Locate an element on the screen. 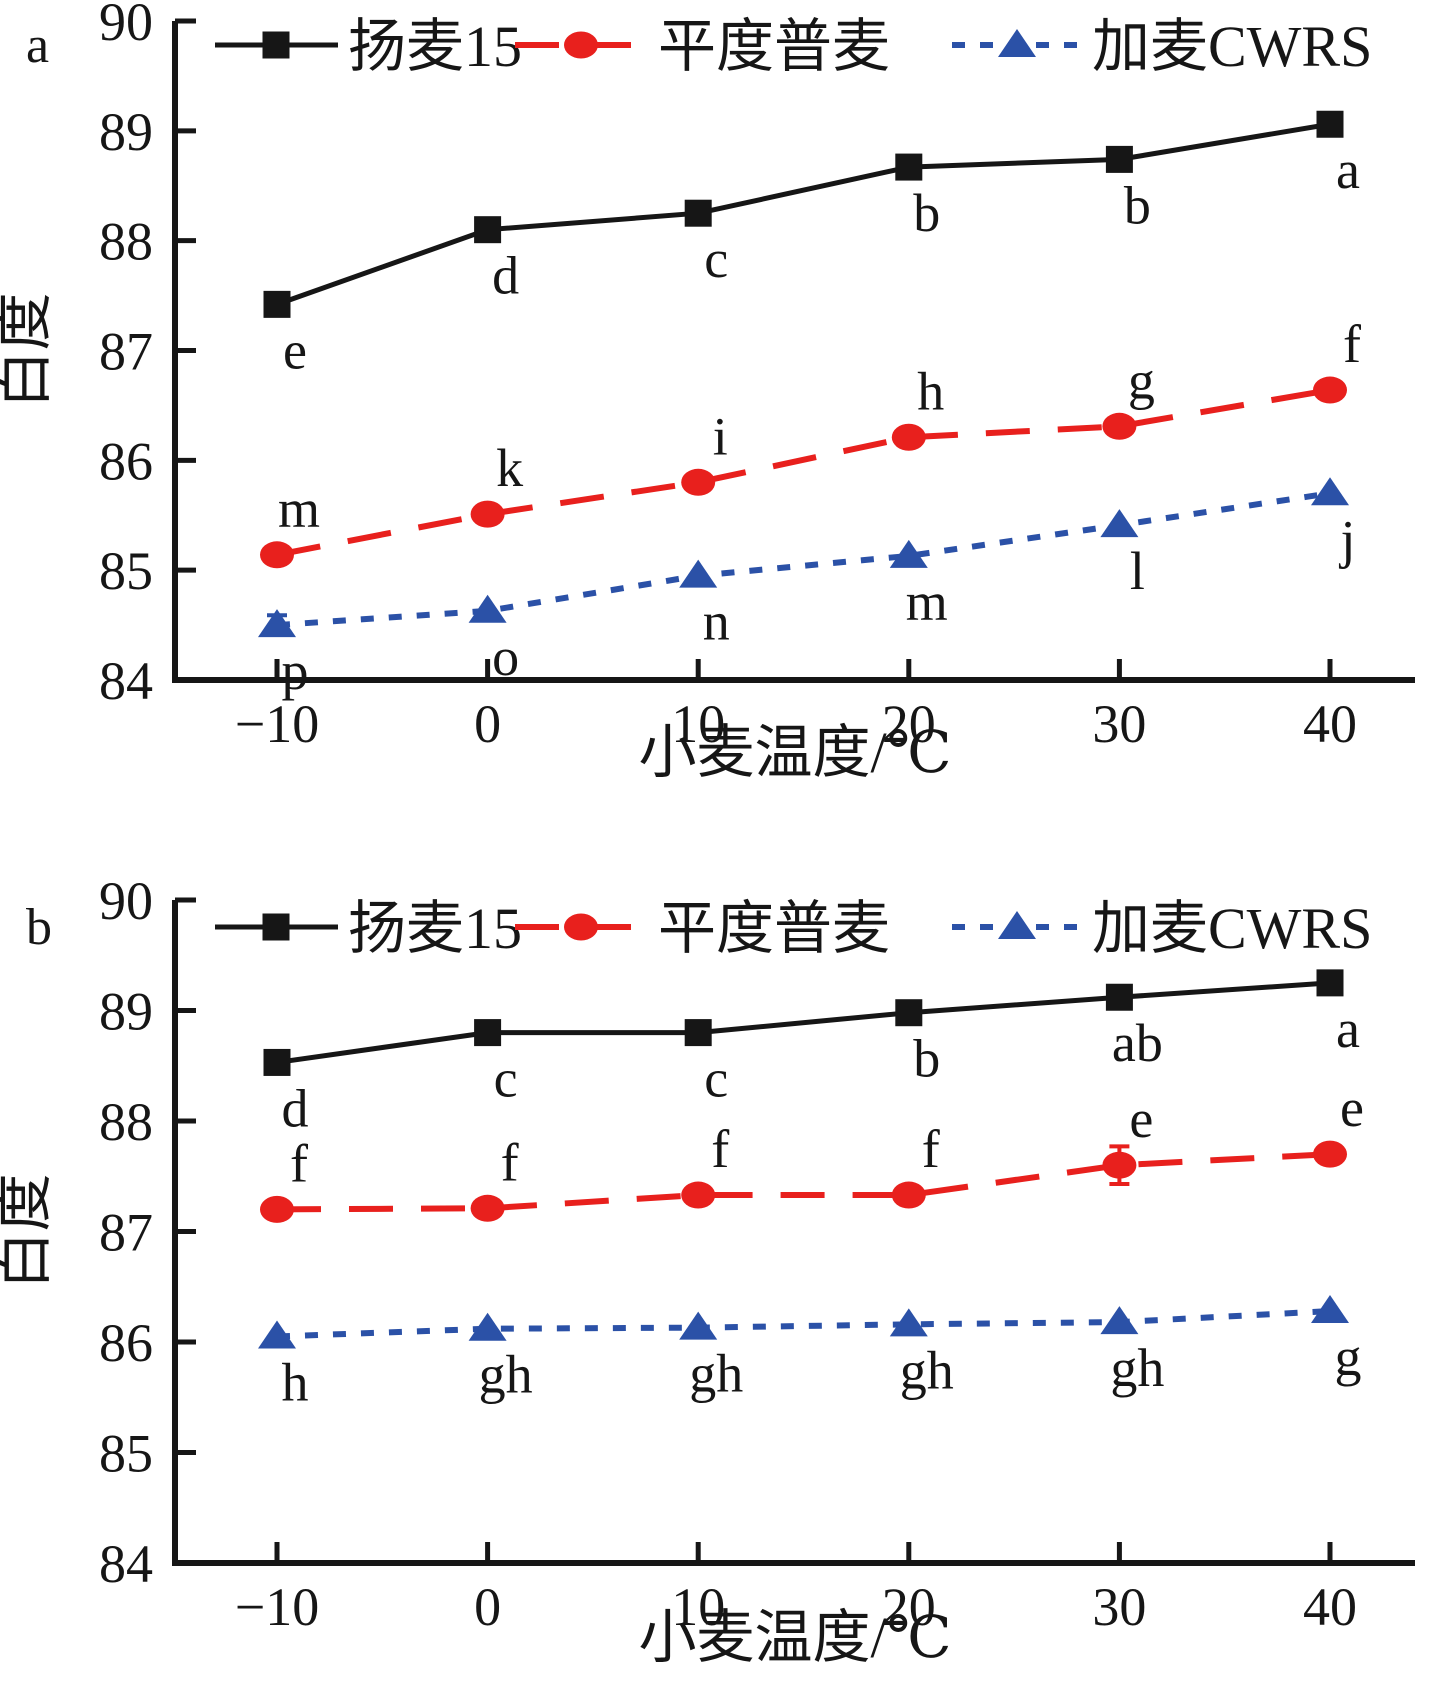  legend-marker-square-icon is located at coordinates (276, 927).